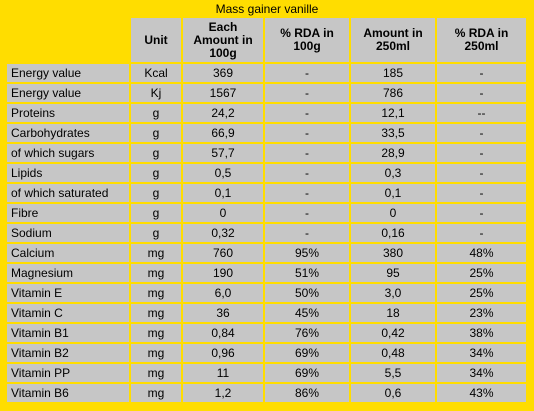 The height and width of the screenshot is (411, 534). What do you see at coordinates (393, 373) in the screenshot?
I see `cell-amount-250ml: 5,5` at bounding box center [393, 373].